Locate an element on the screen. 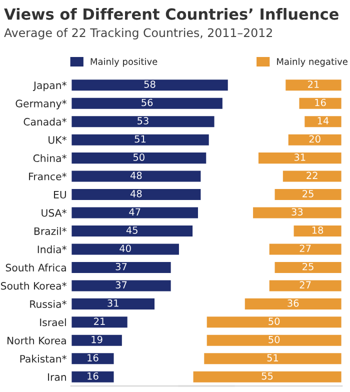 This screenshot has height=392, width=350. data-label: 33 is located at coordinates (297, 212).